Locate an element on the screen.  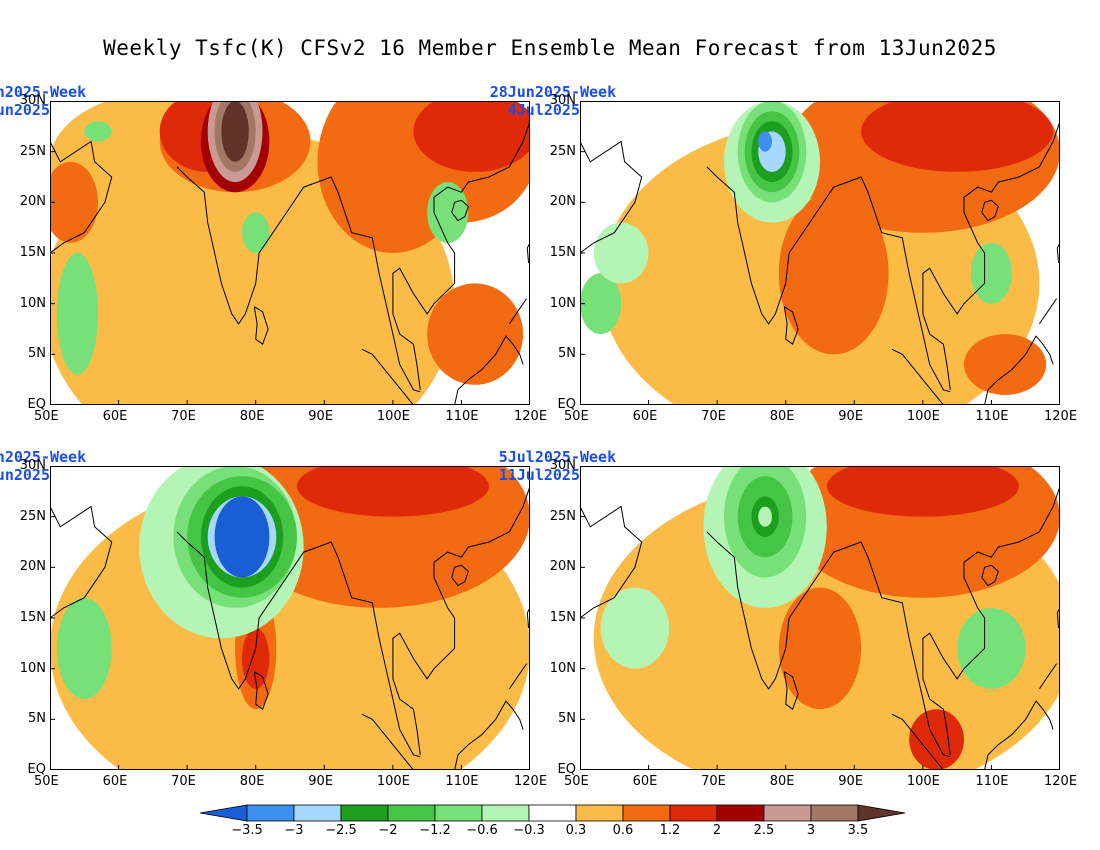
lon-tick-label: 50E is located at coordinates (576, 781).